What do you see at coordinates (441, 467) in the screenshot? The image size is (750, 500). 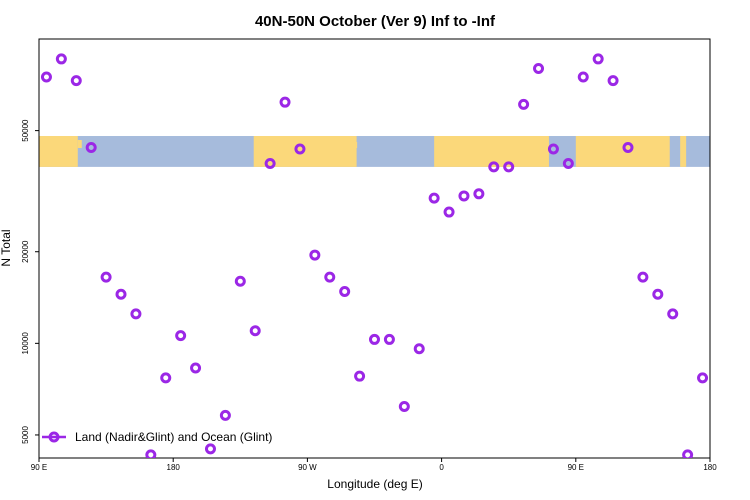 I see `x-tick-label: 0` at bounding box center [441, 467].